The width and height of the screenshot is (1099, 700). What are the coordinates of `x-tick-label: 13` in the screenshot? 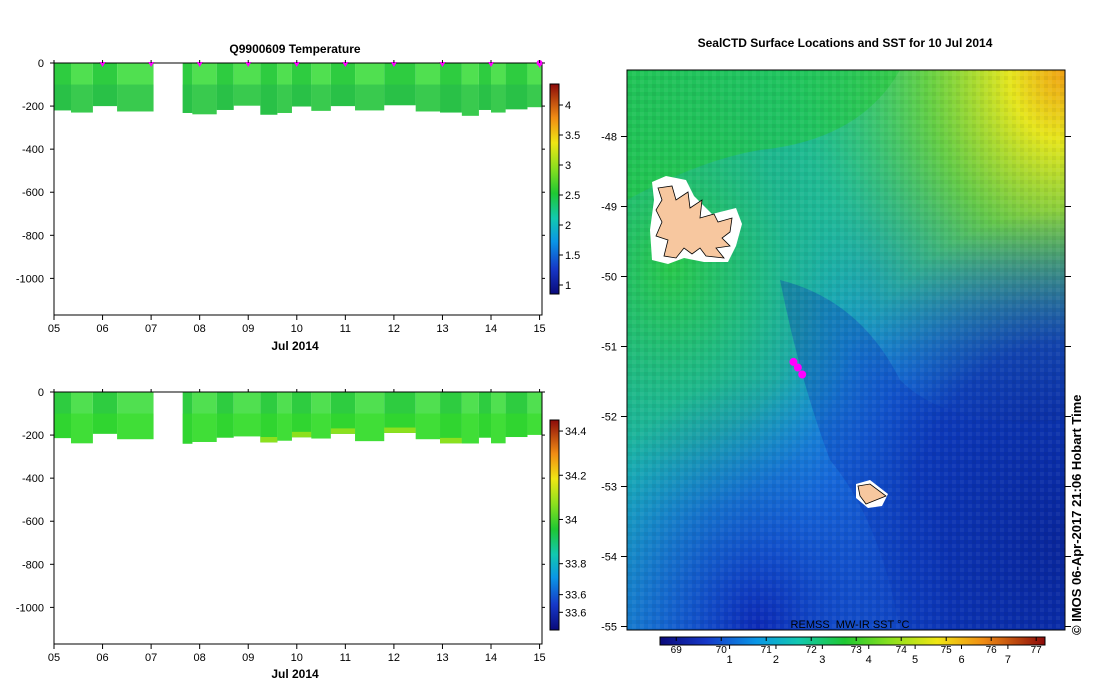 It's located at (442, 658).